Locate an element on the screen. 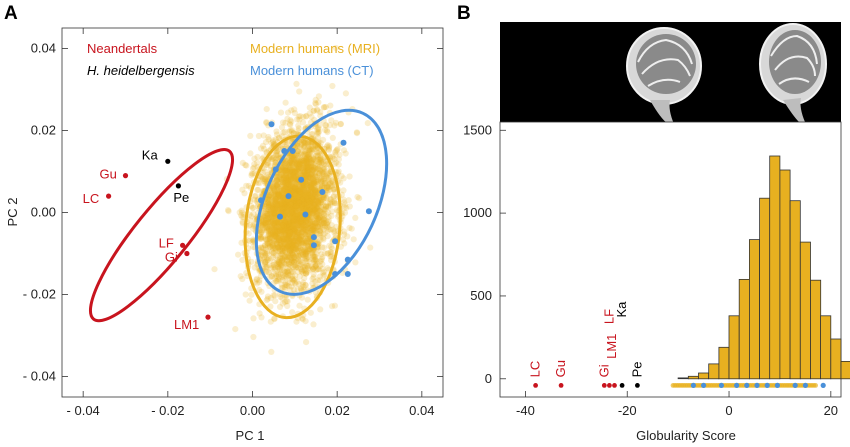 The width and height of the screenshot is (850, 447). point-label-lf: LF is located at coordinates (166, 242).